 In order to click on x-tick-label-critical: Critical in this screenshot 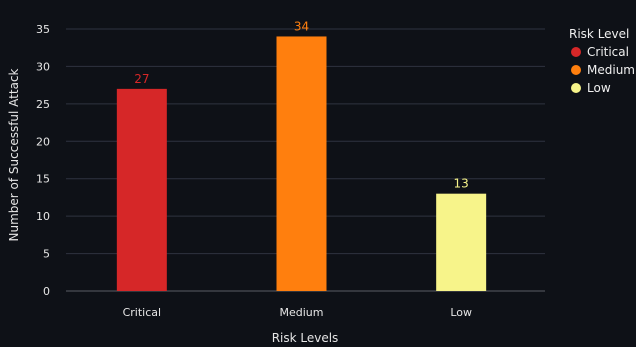, I will do `click(142, 312)`.